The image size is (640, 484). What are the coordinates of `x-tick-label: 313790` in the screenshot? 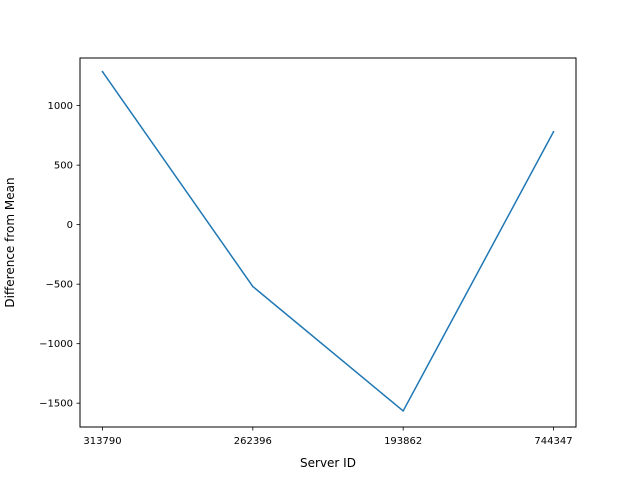 It's located at (102, 441).